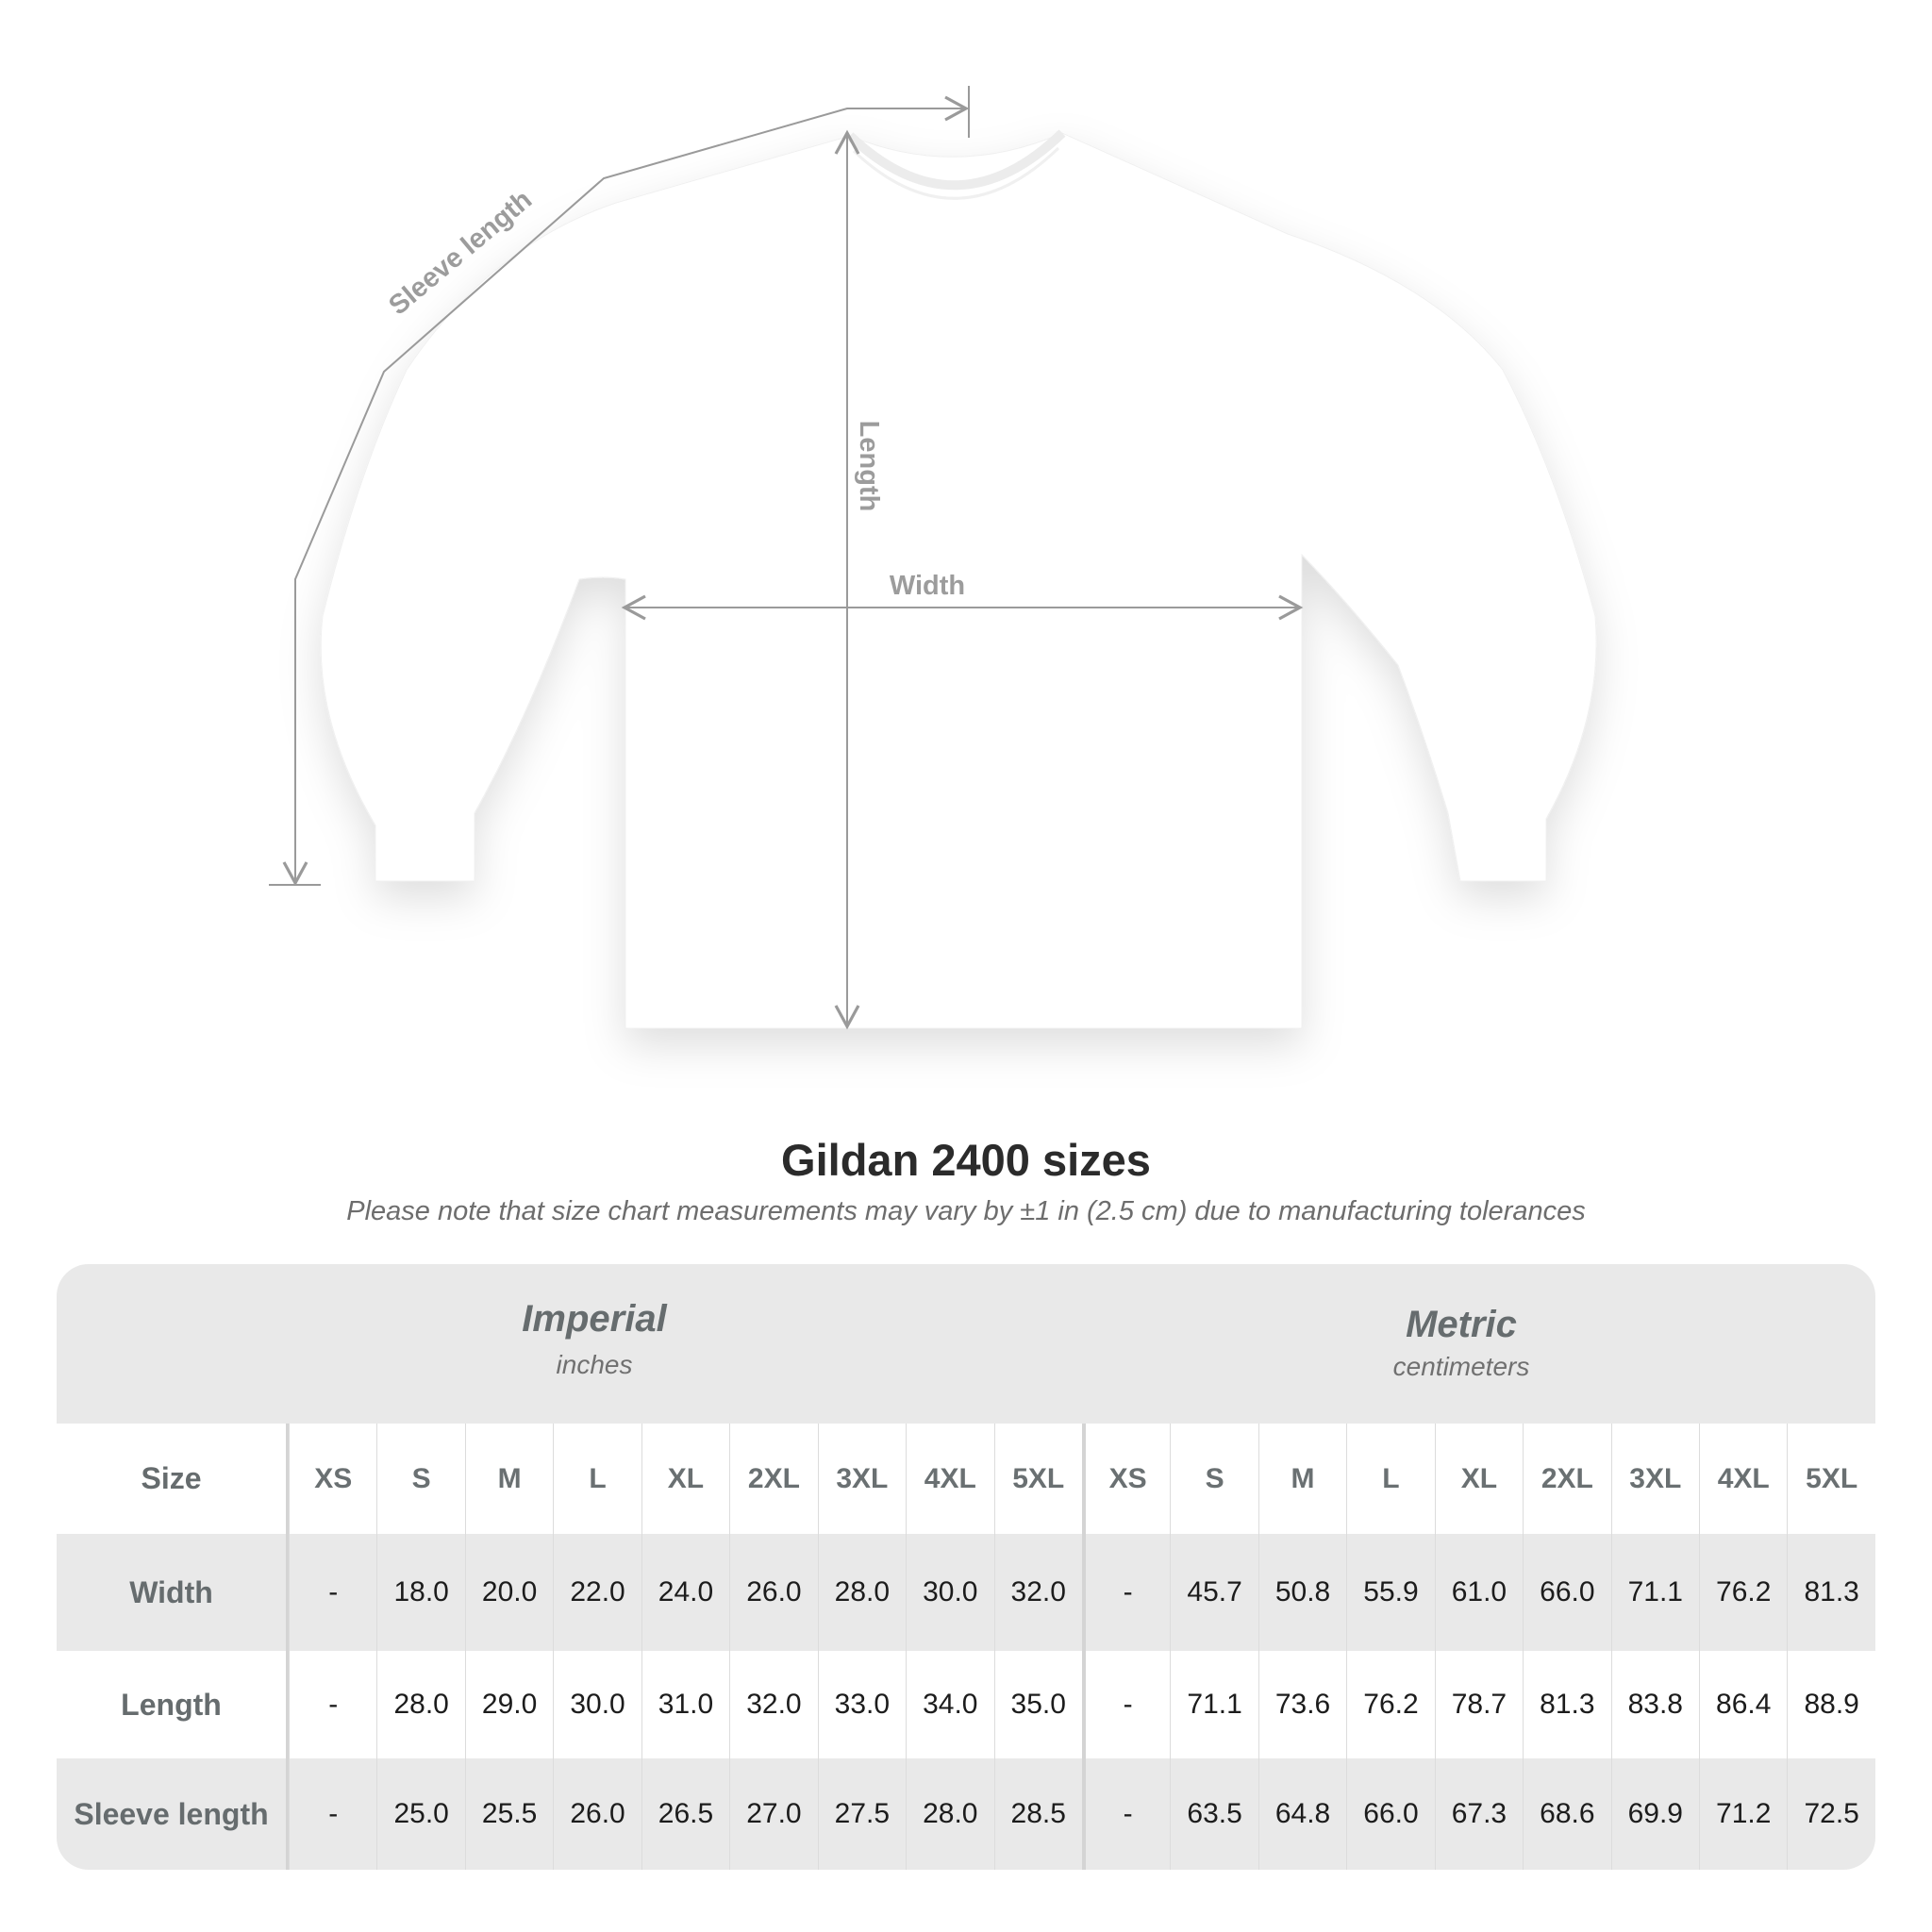 This screenshot has width=1932, height=1932. What do you see at coordinates (1478, 1479) in the screenshot?
I see `metric-size-XL: XL` at bounding box center [1478, 1479].